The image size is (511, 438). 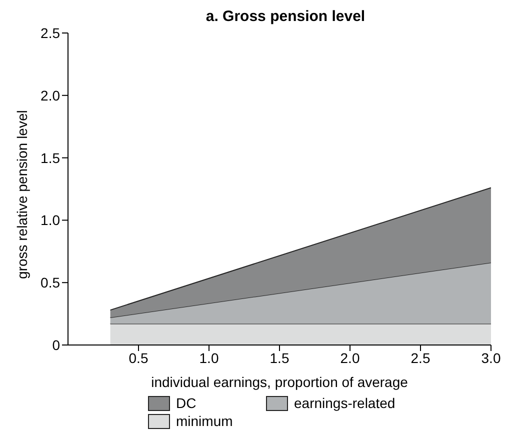 I want to click on y-tick-label: 1.5, so click(x=50, y=158).